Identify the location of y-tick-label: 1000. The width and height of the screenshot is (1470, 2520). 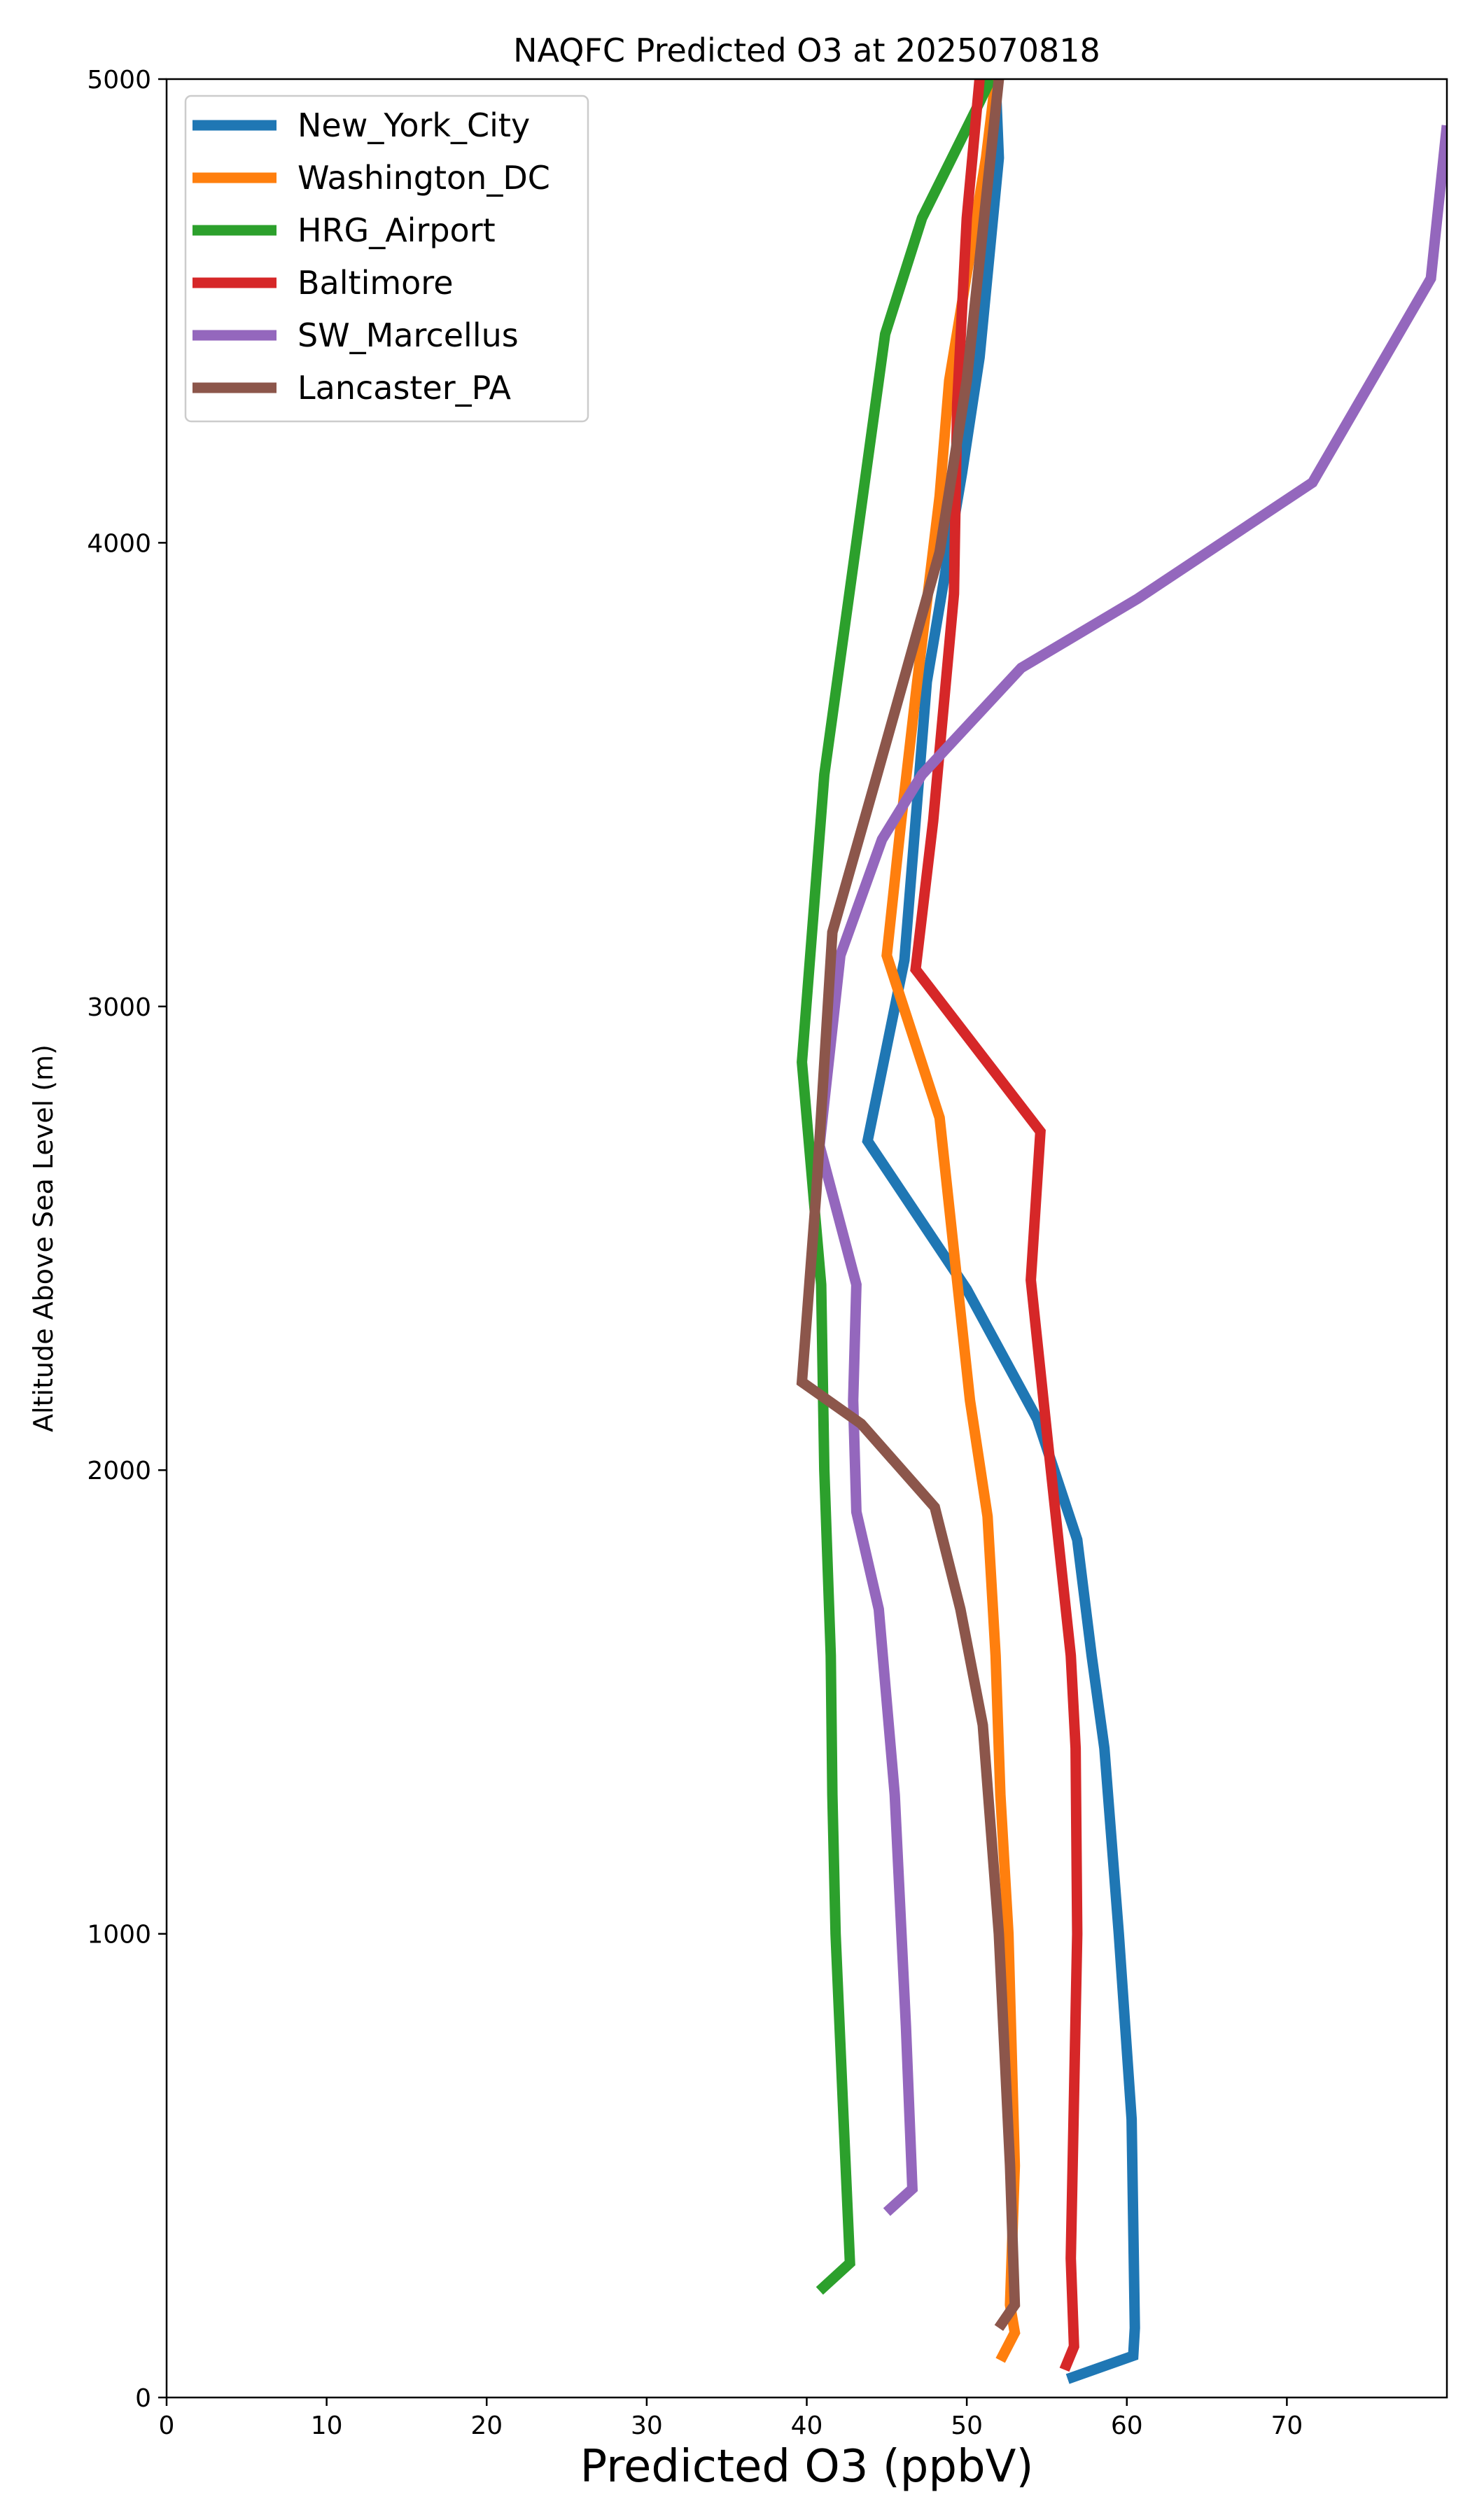
(119, 1935).